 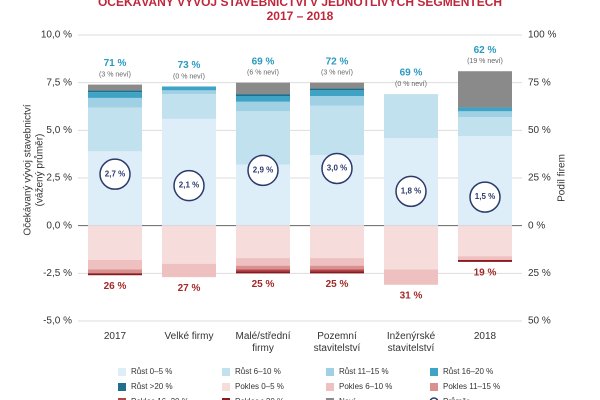 I want to click on average-label: 2,1 %, so click(x=189, y=185).